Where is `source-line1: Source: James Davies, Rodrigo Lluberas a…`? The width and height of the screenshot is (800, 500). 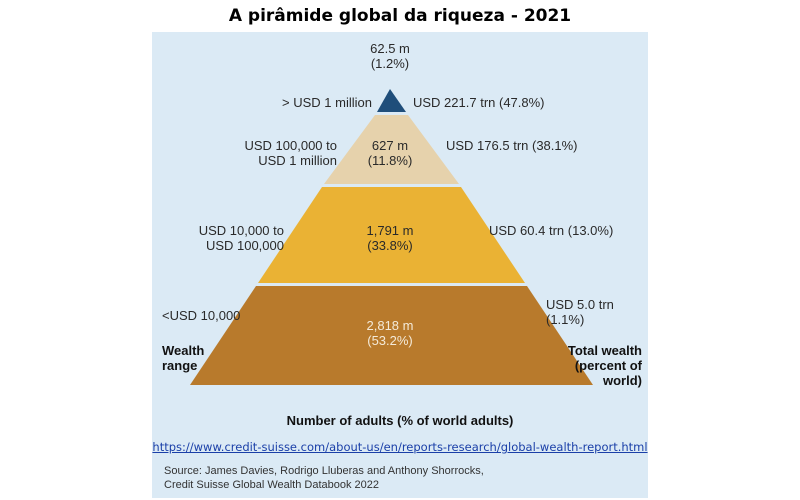
source-line1: Source: James Davies, Rodrigo Lluberas a… is located at coordinates (324, 471).